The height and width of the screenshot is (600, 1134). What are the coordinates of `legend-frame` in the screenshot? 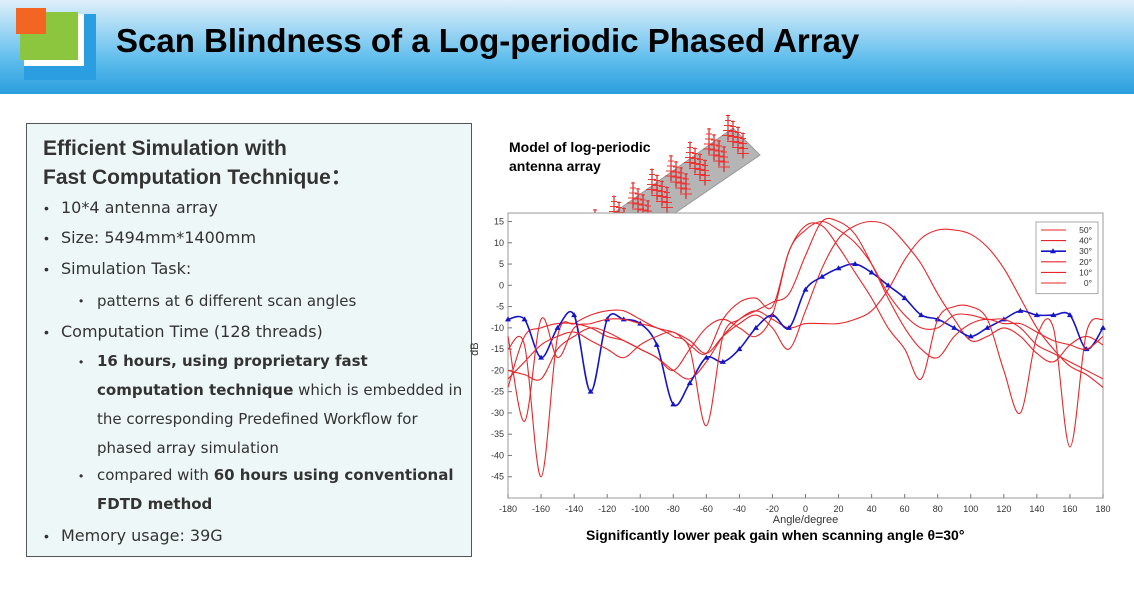 It's located at (1067, 258).